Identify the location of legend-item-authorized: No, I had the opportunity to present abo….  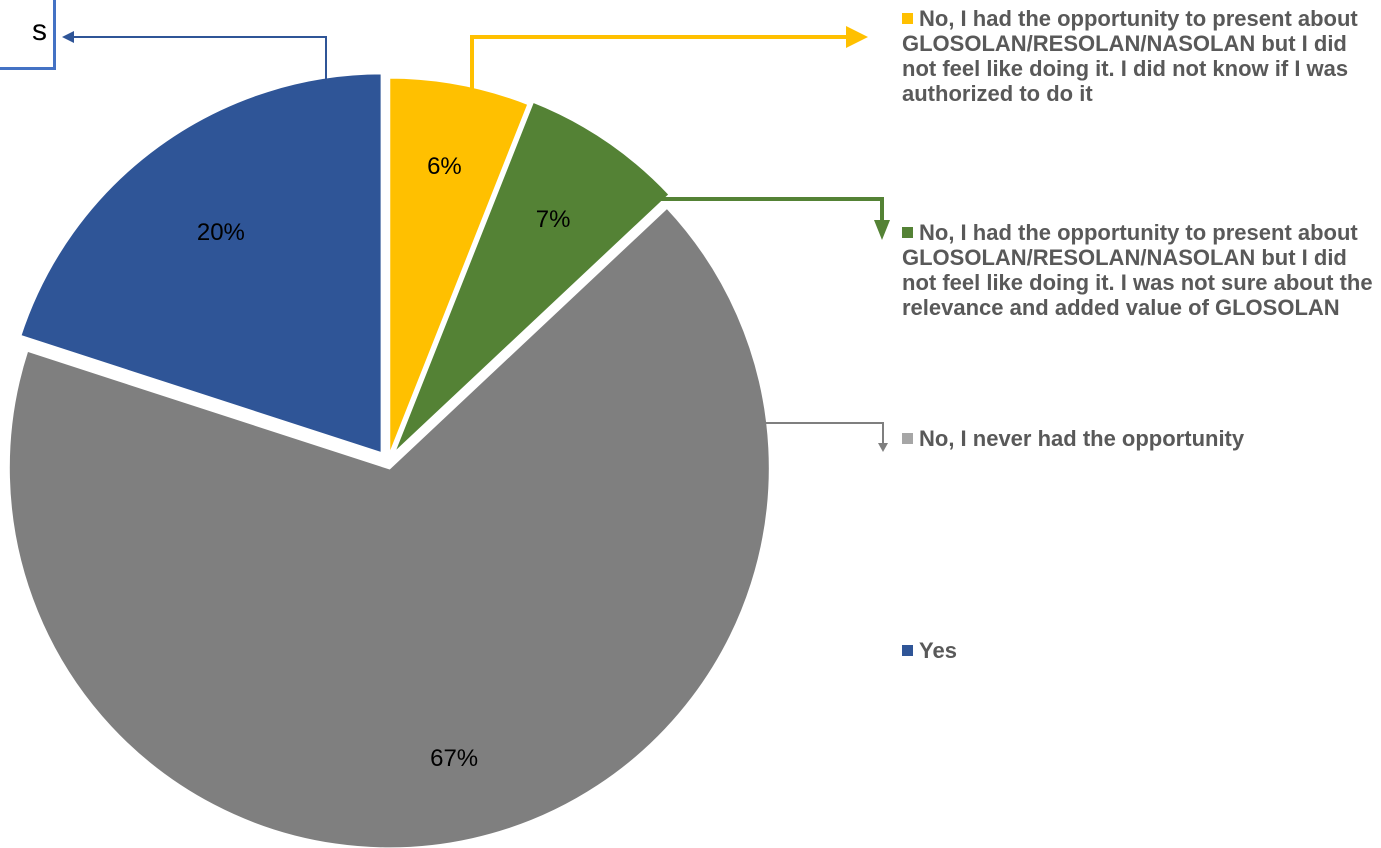
(1141, 56).